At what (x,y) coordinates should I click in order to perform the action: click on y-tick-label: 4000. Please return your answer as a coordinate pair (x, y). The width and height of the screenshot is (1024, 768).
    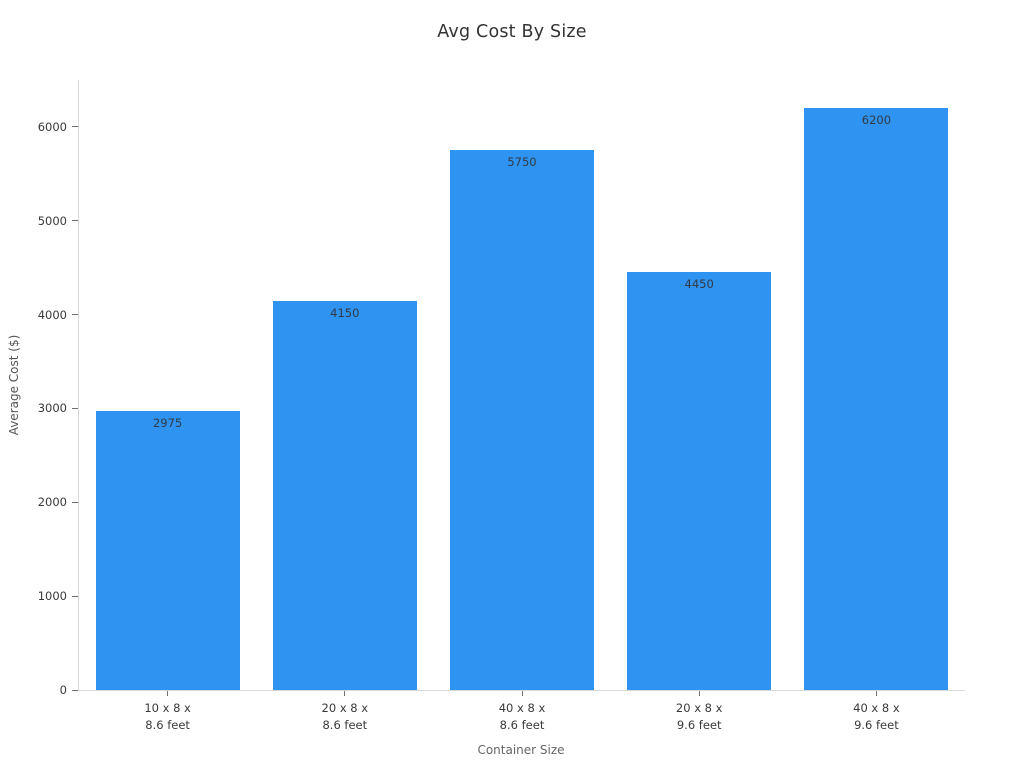
    Looking at the image, I should click on (52, 314).